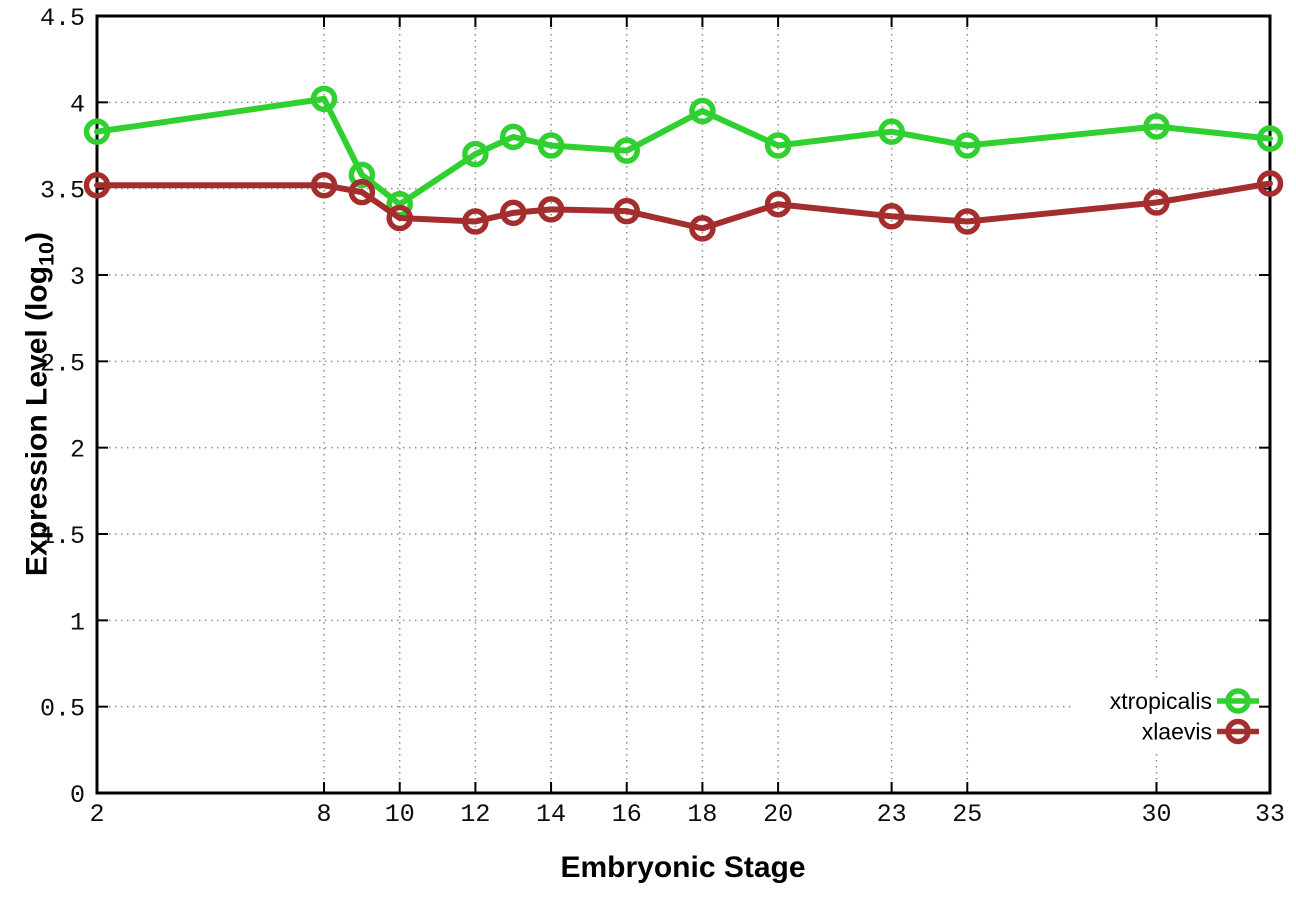  I want to click on y-tick-label: 2.5, so click(62, 363).